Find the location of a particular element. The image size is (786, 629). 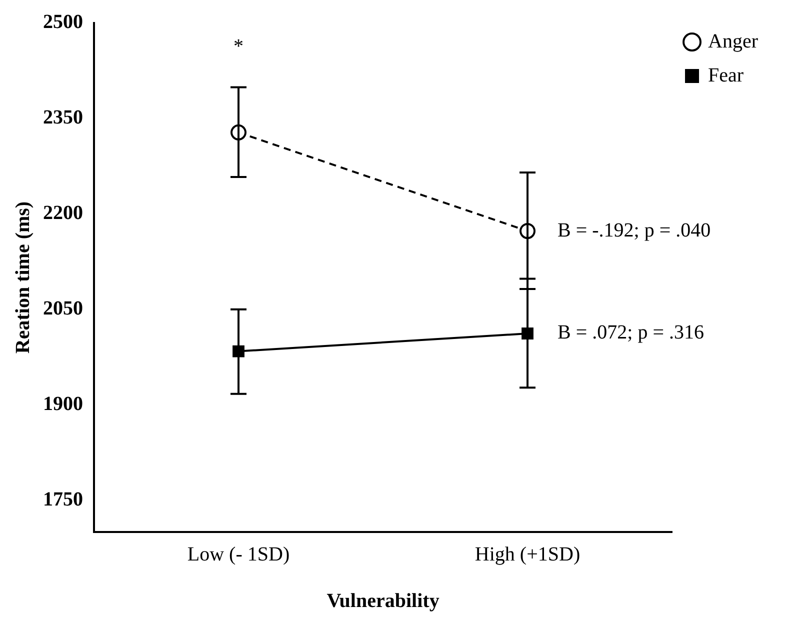

y-tick-label: 1750 is located at coordinates (63, 499).